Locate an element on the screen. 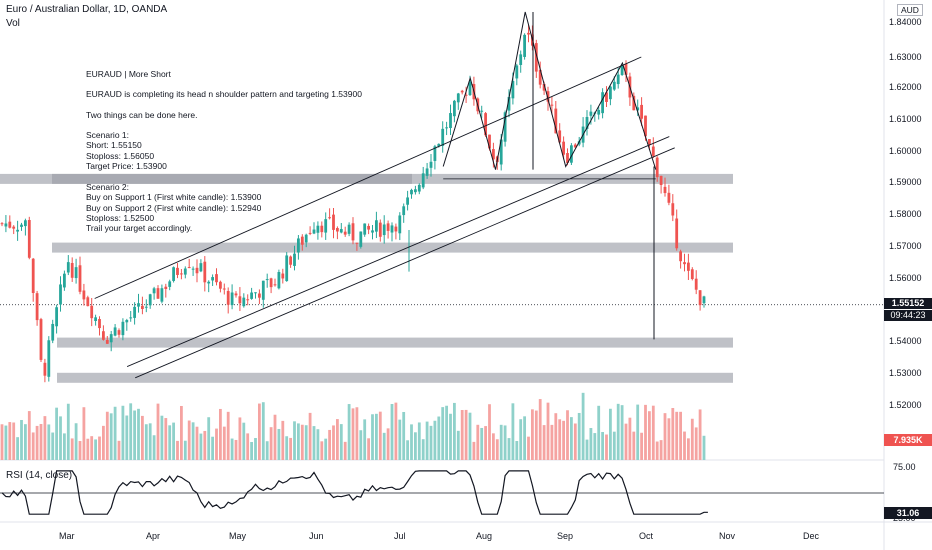  price-tick: 1.58000 is located at coordinates (905, 214).